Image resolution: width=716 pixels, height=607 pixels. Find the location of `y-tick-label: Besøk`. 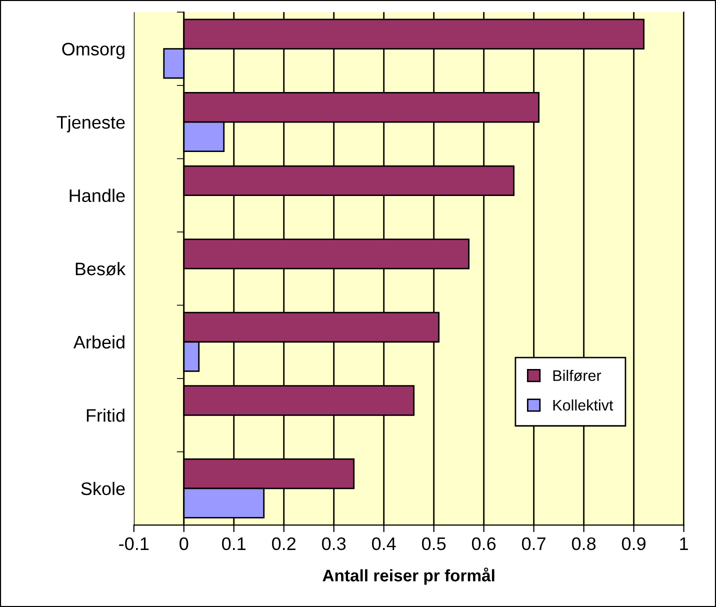

y-tick-label: Besøk is located at coordinates (101, 269).